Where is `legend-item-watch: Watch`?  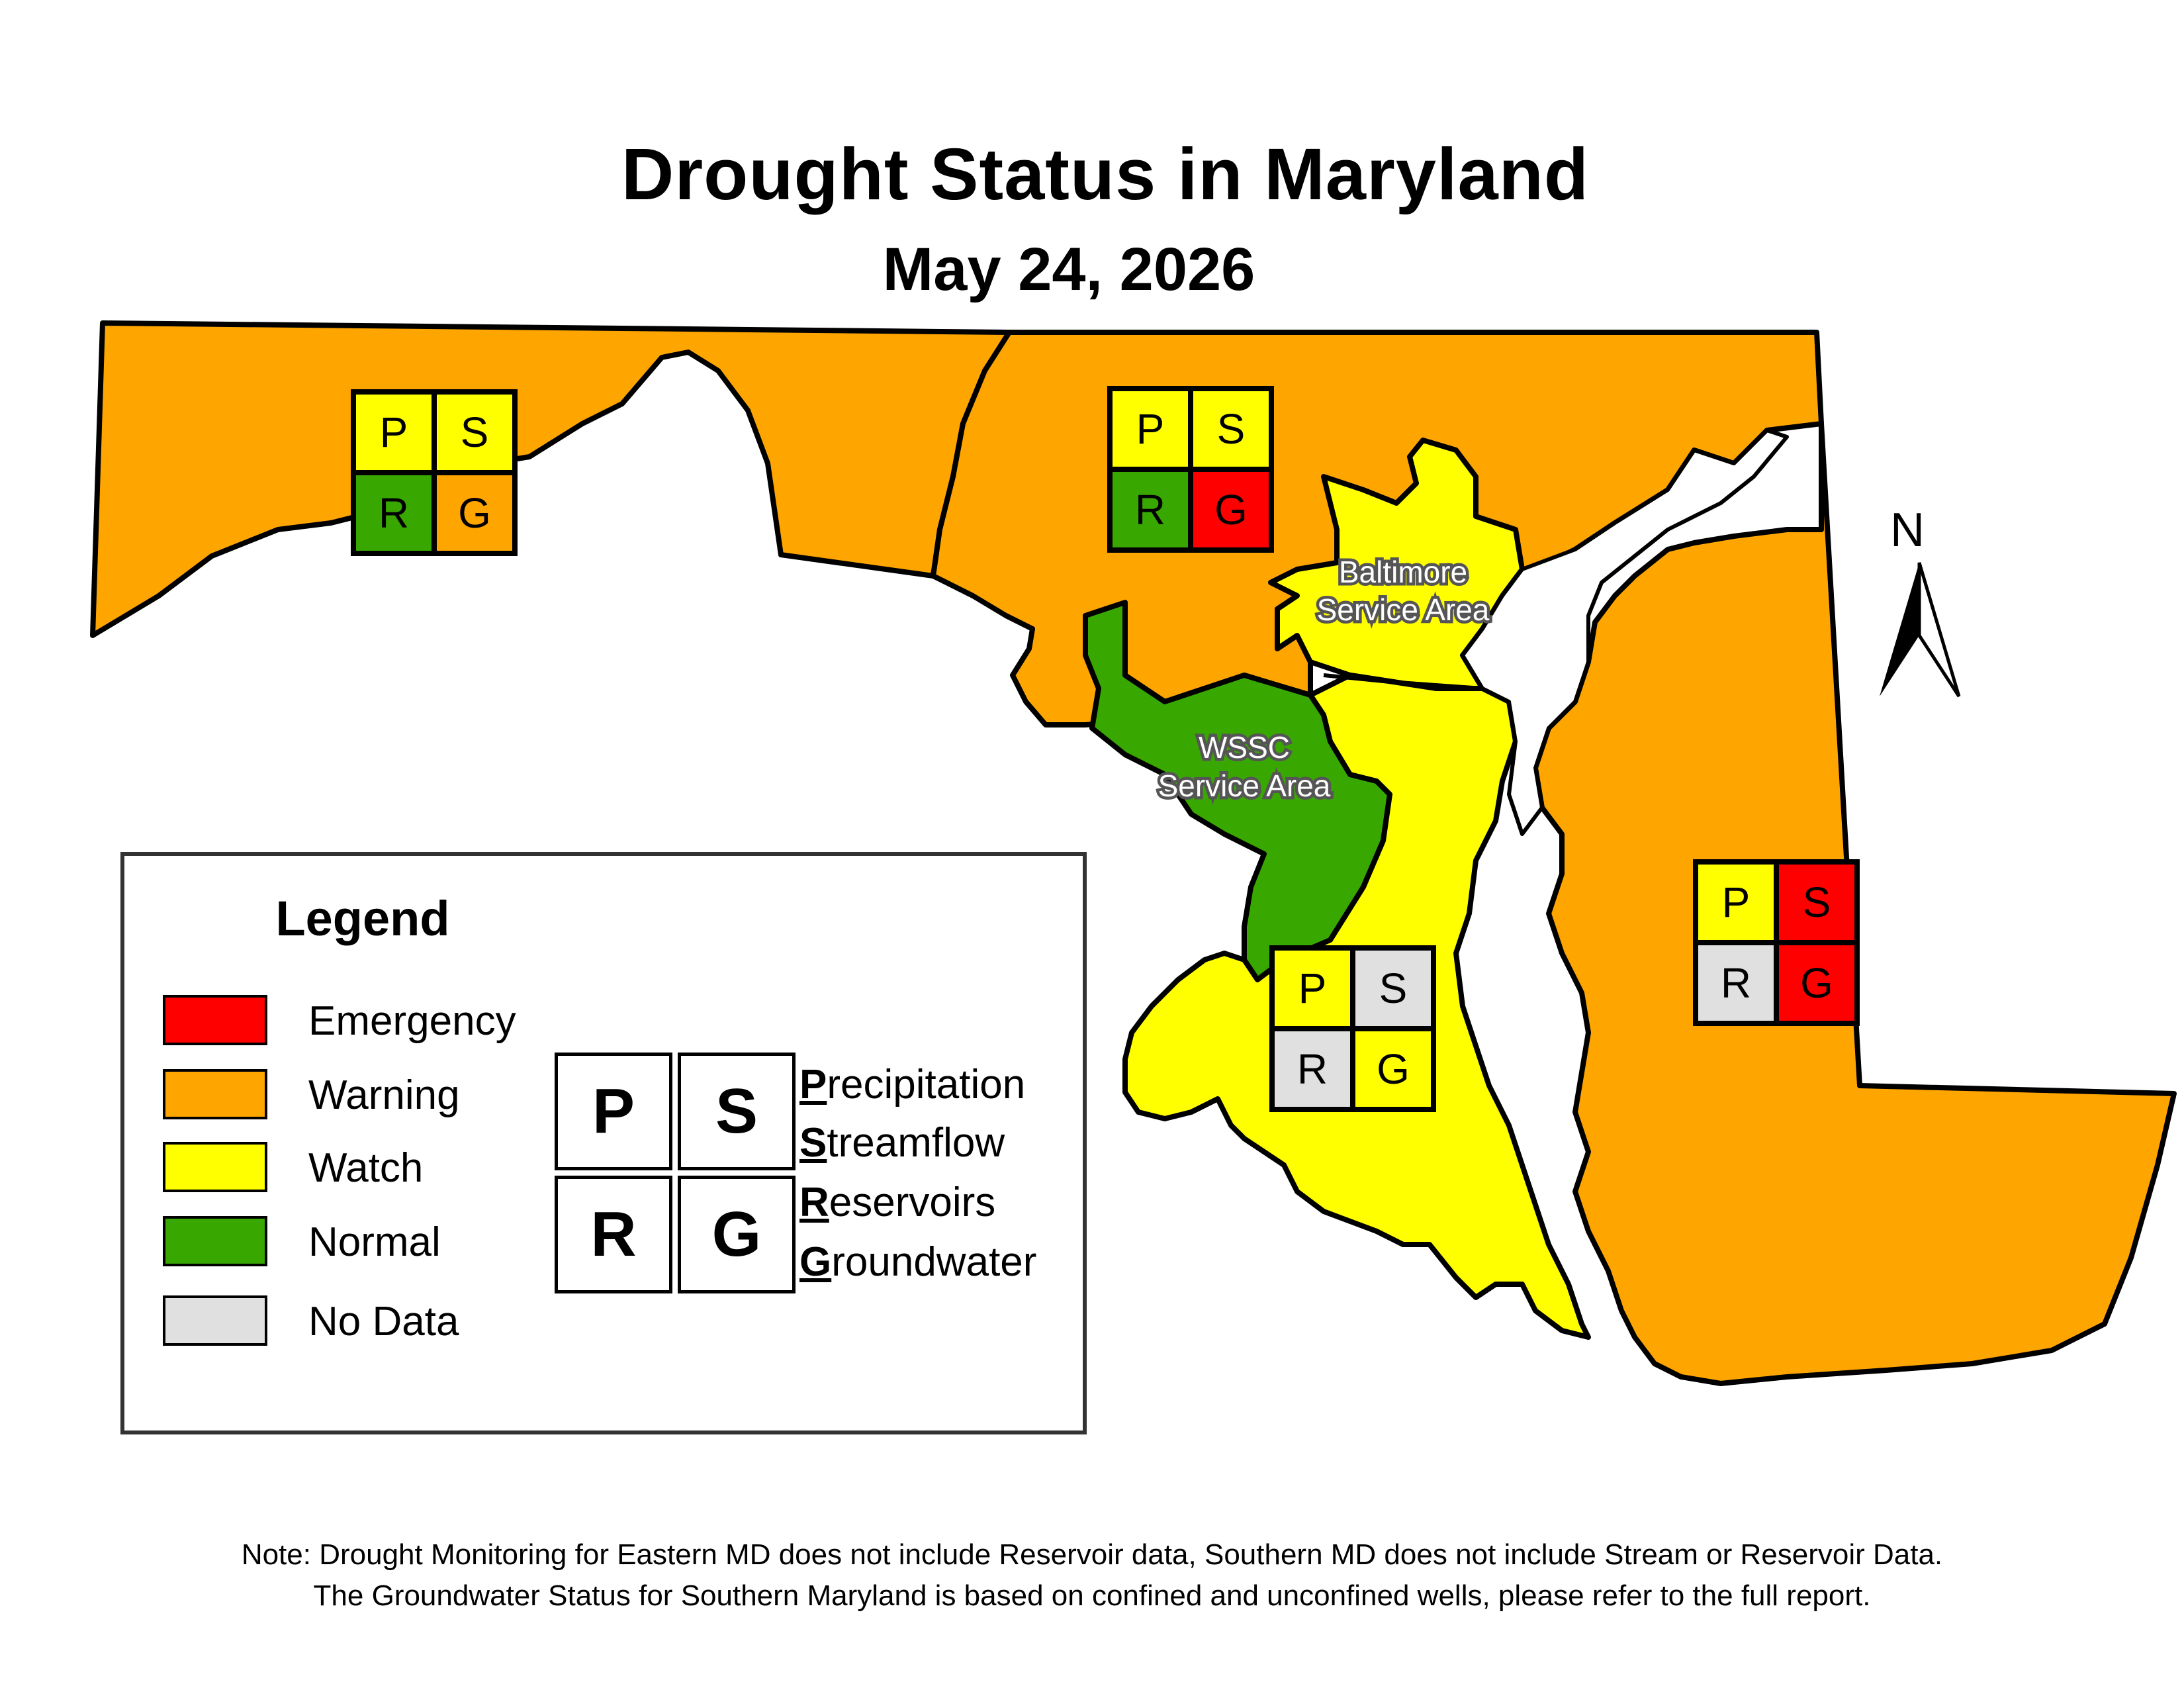
legend-item-watch: Watch is located at coordinates (395, 1168).